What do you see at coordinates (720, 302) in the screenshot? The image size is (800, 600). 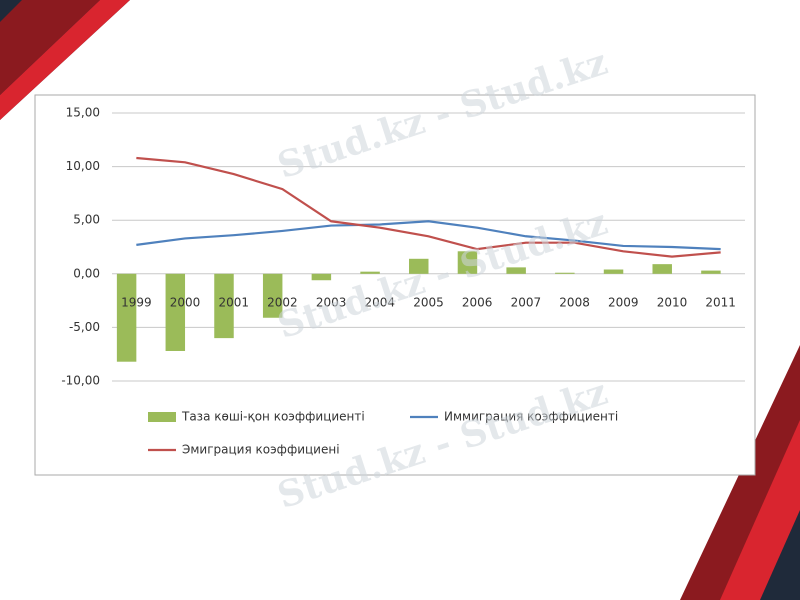 I see `x-tick-label: 2011` at bounding box center [720, 302].